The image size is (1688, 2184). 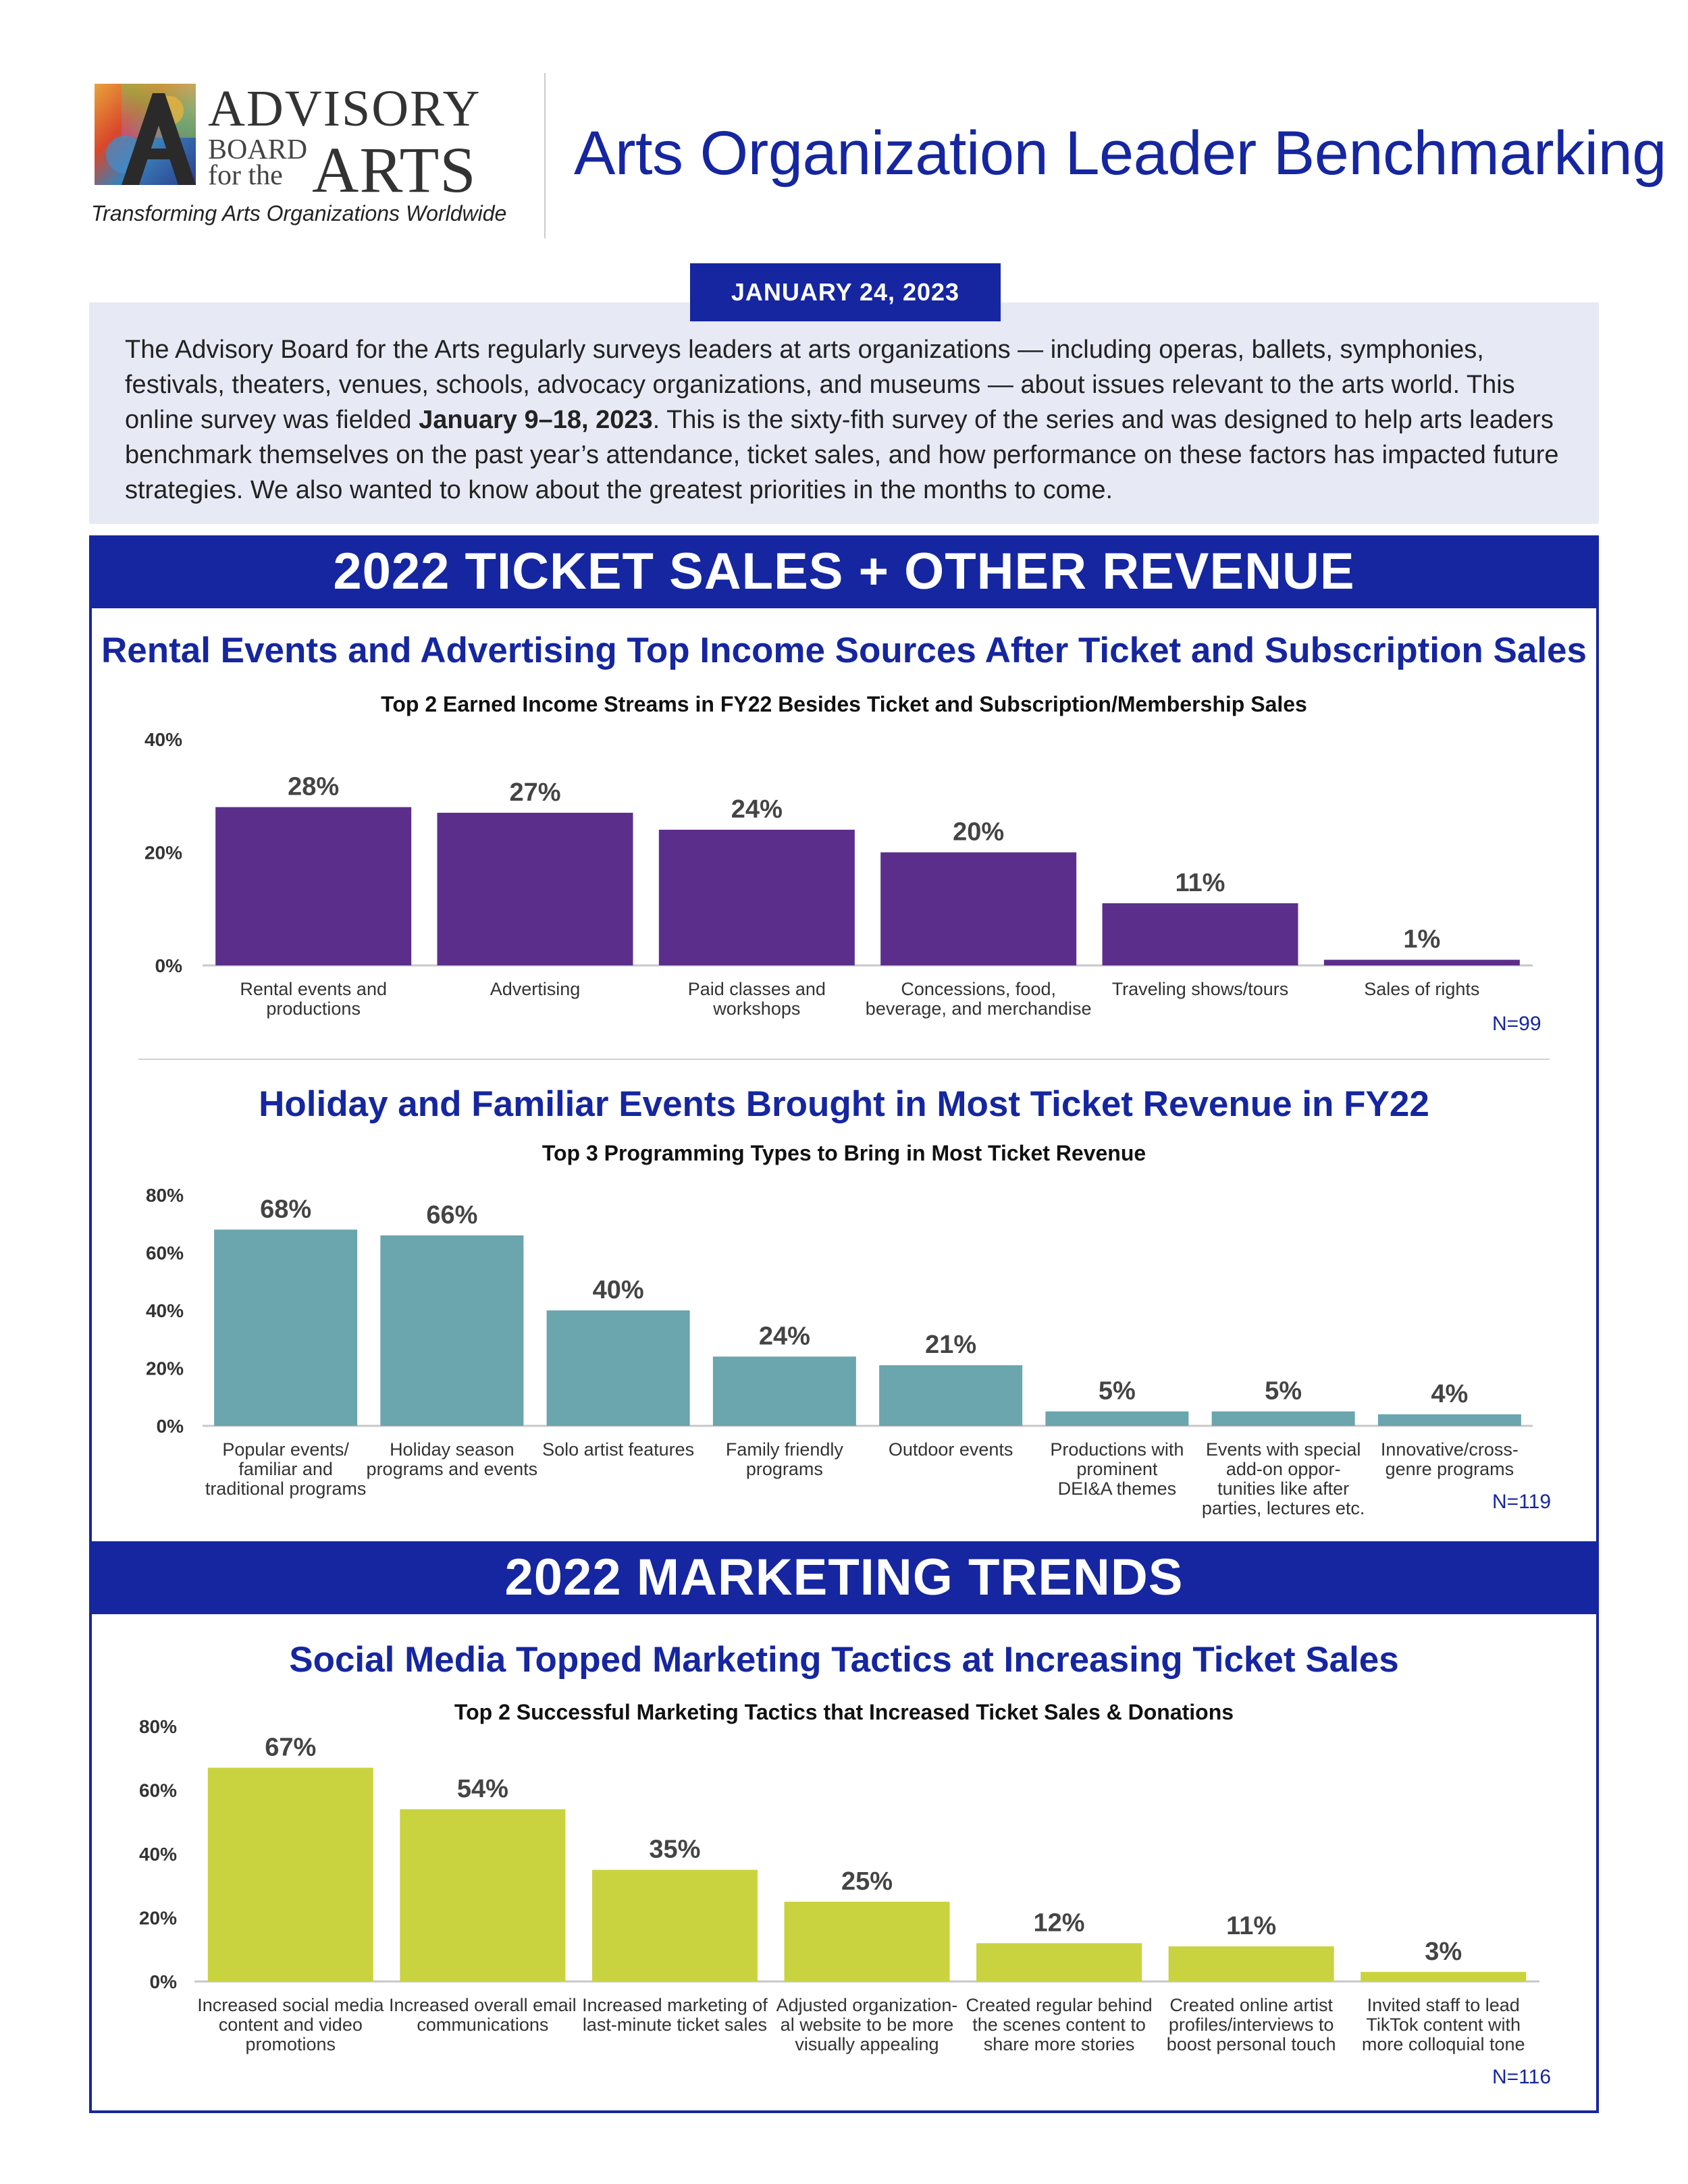 I want to click on chart-divider, so click(x=844, y=1059).